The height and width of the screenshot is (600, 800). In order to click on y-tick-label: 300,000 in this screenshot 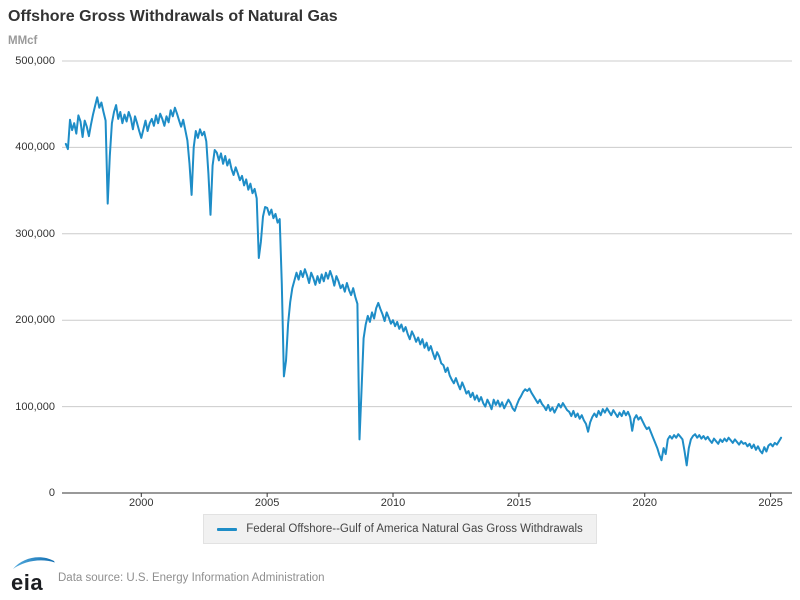, I will do `click(35, 233)`.